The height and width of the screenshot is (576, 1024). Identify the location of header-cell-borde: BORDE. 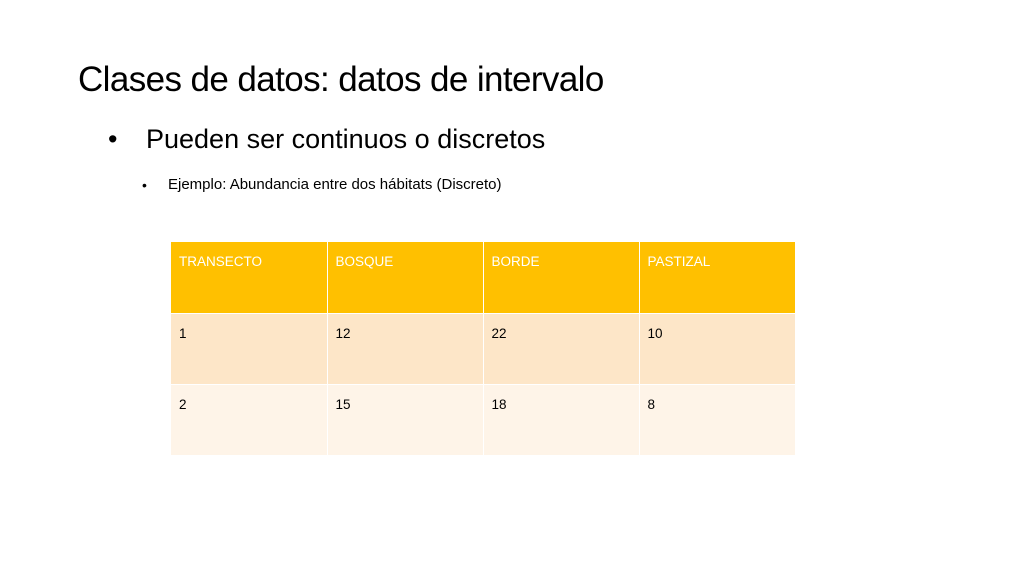
(561, 278).